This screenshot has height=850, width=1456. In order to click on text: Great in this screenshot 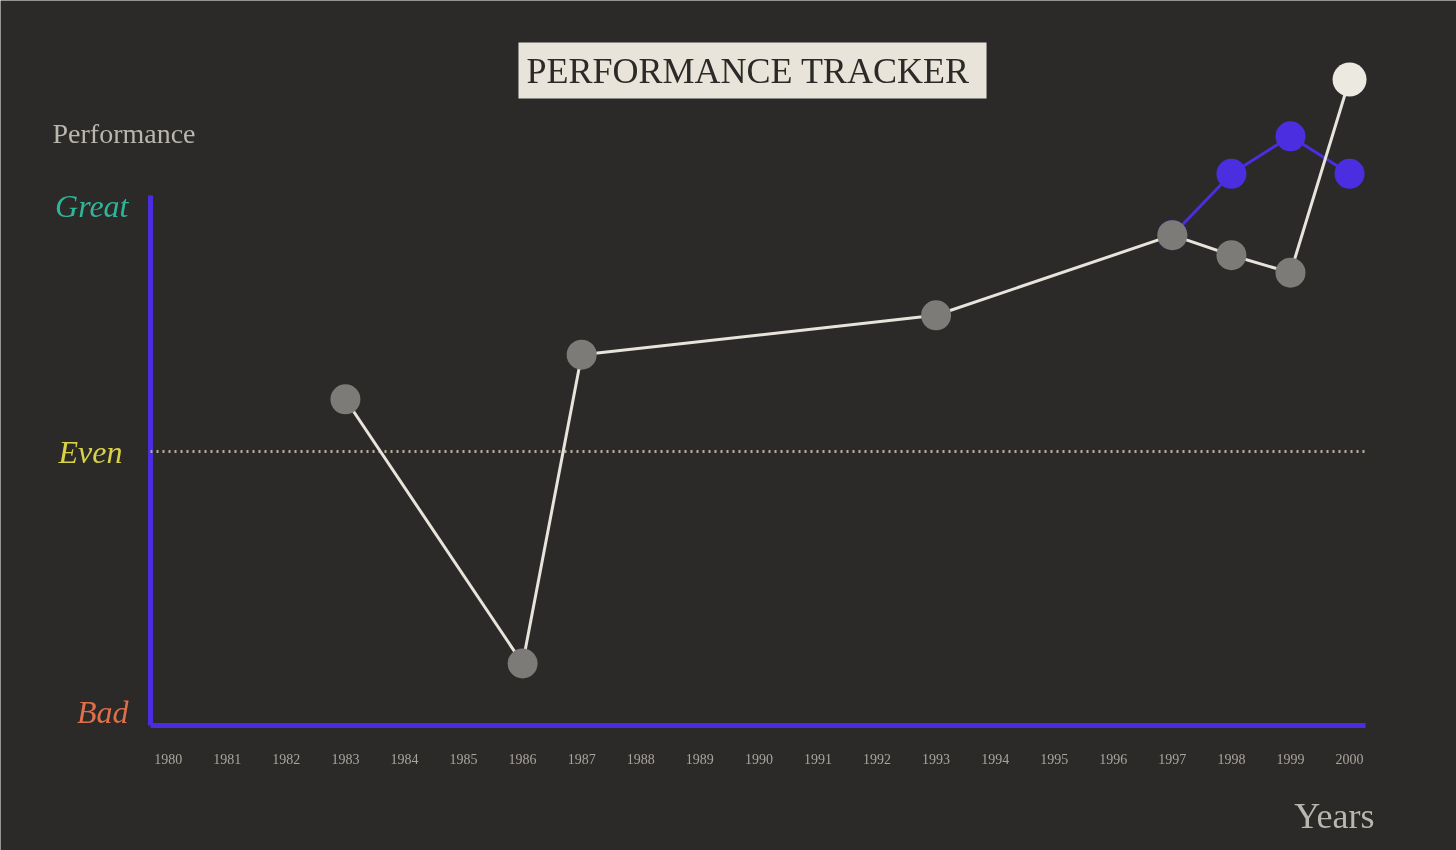, I will do `click(92, 205)`.